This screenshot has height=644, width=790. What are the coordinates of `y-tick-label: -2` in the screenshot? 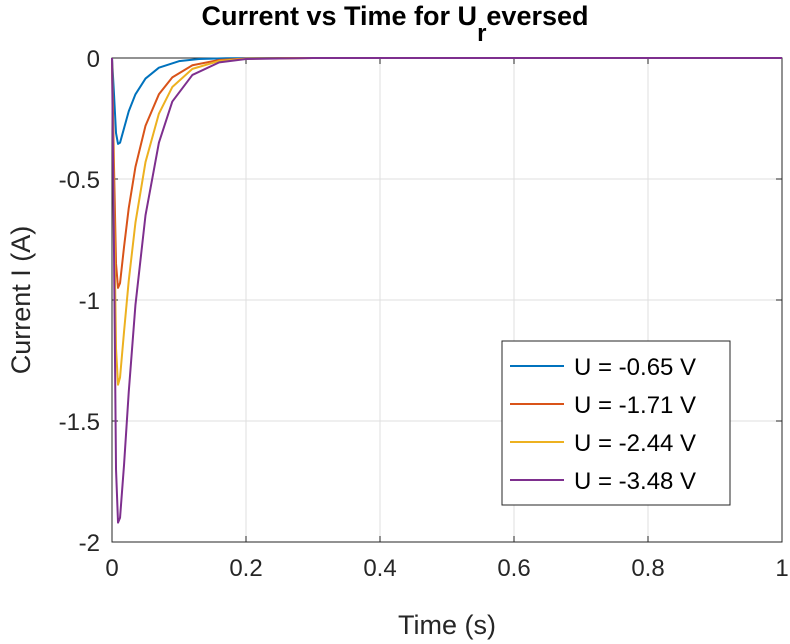 It's located at (89, 543).